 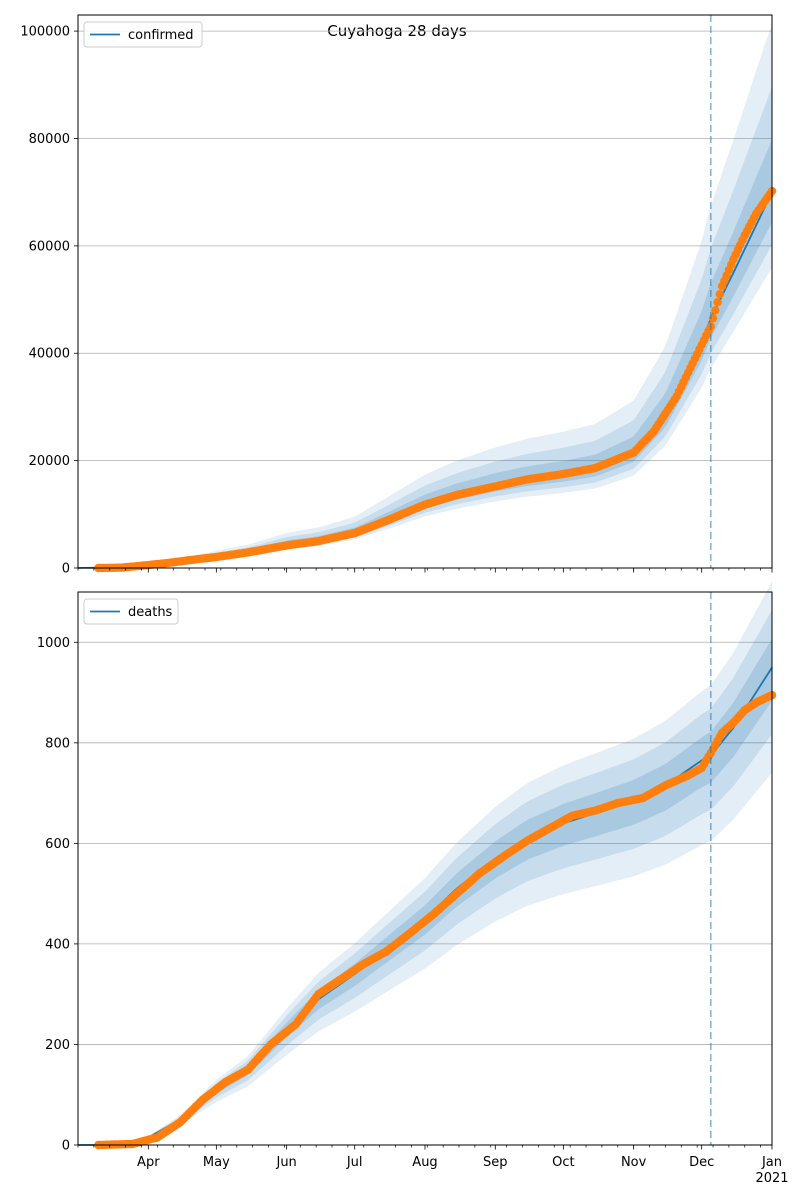 What do you see at coordinates (53, 643) in the screenshot?
I see `y-tick-label: 1000` at bounding box center [53, 643].